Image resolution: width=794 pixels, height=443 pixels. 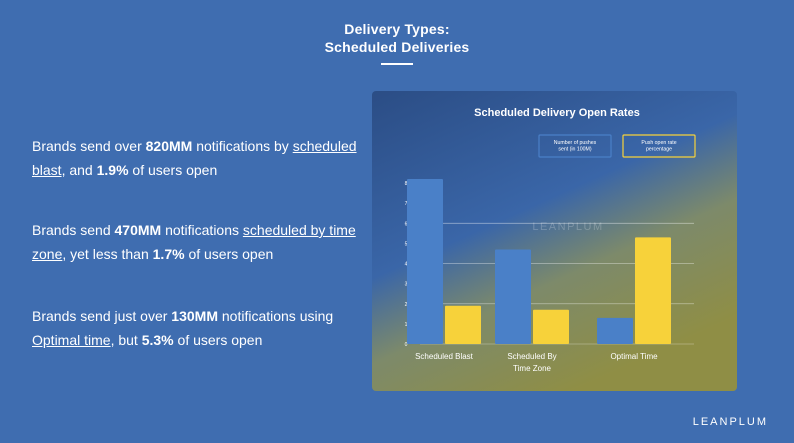 What do you see at coordinates (194, 242) in the screenshot?
I see `statement-delivery-type-link: scheduled by time zone` at bounding box center [194, 242].